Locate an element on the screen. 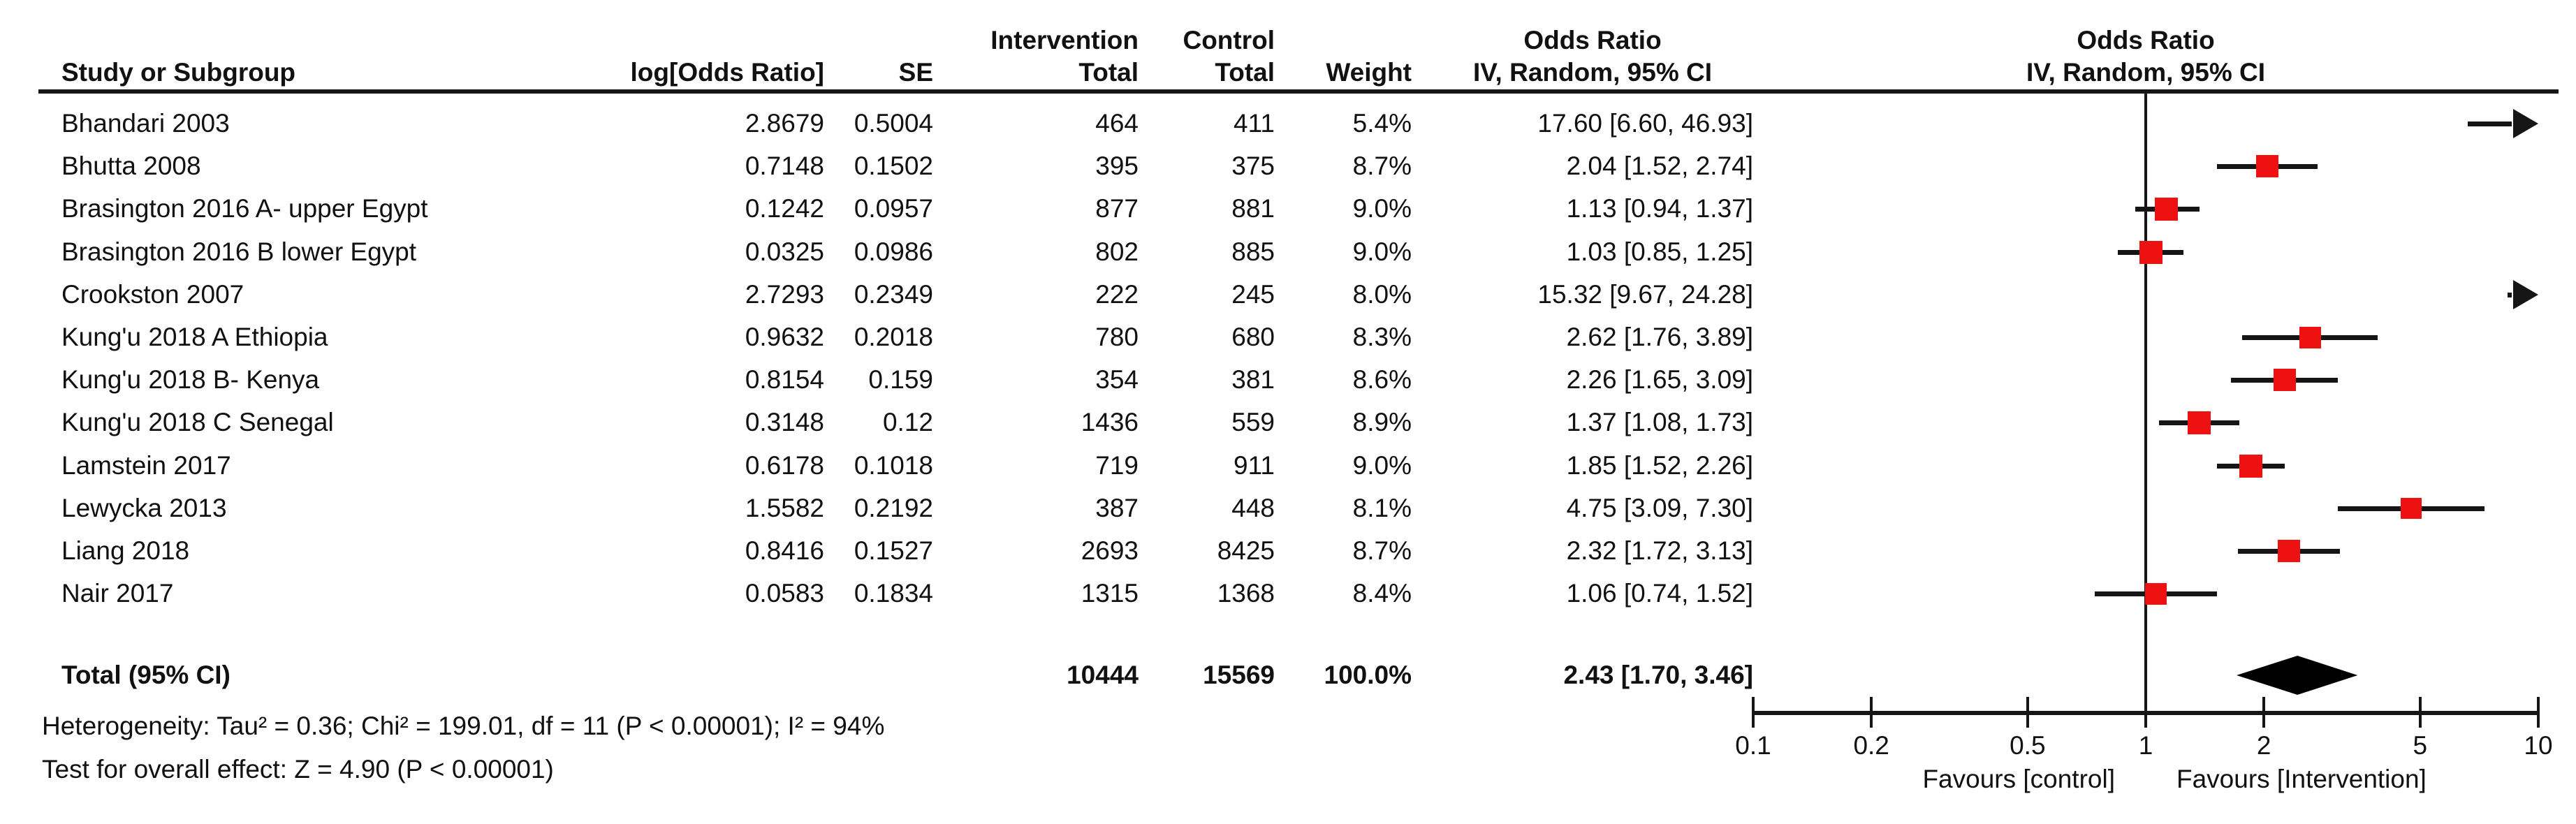 Image resolution: width=2576 pixels, height=824 pixels. weight-cell: 5.4% is located at coordinates (1382, 123).